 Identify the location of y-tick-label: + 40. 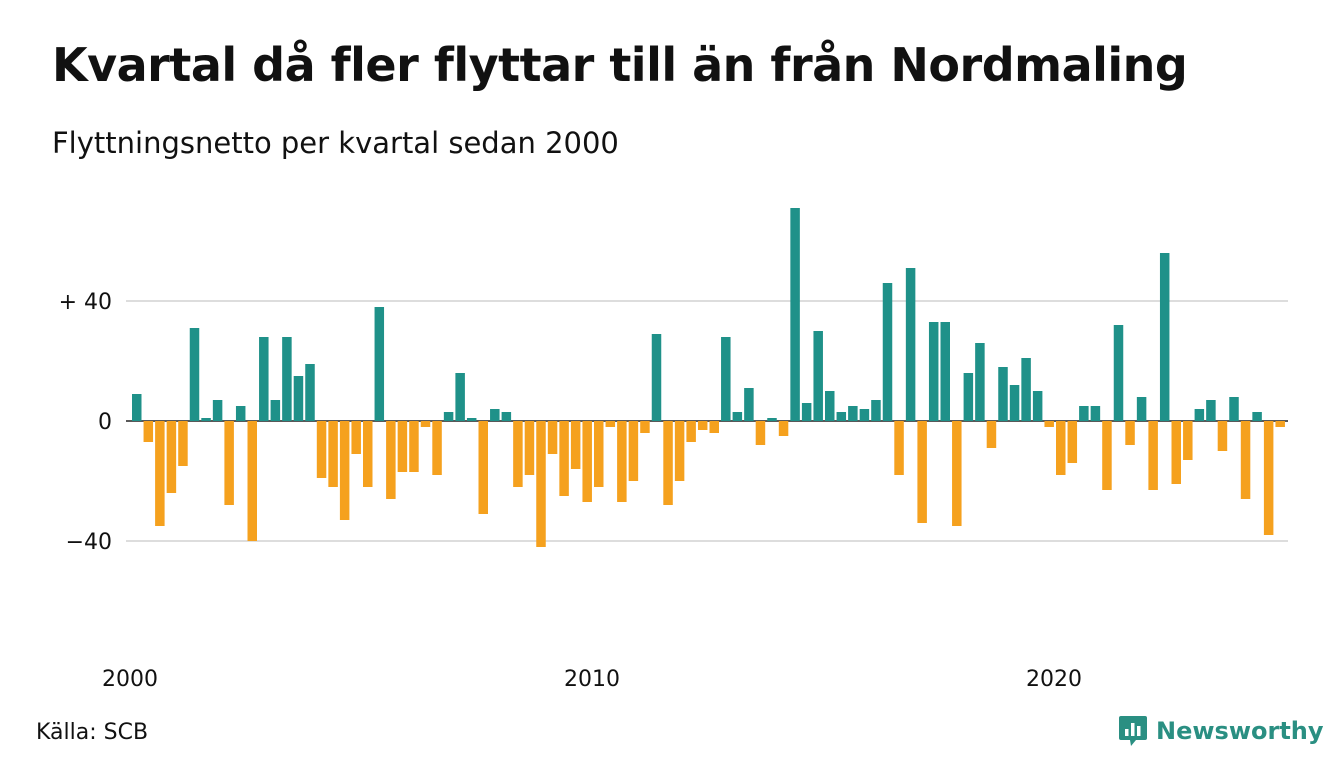
(85, 302).